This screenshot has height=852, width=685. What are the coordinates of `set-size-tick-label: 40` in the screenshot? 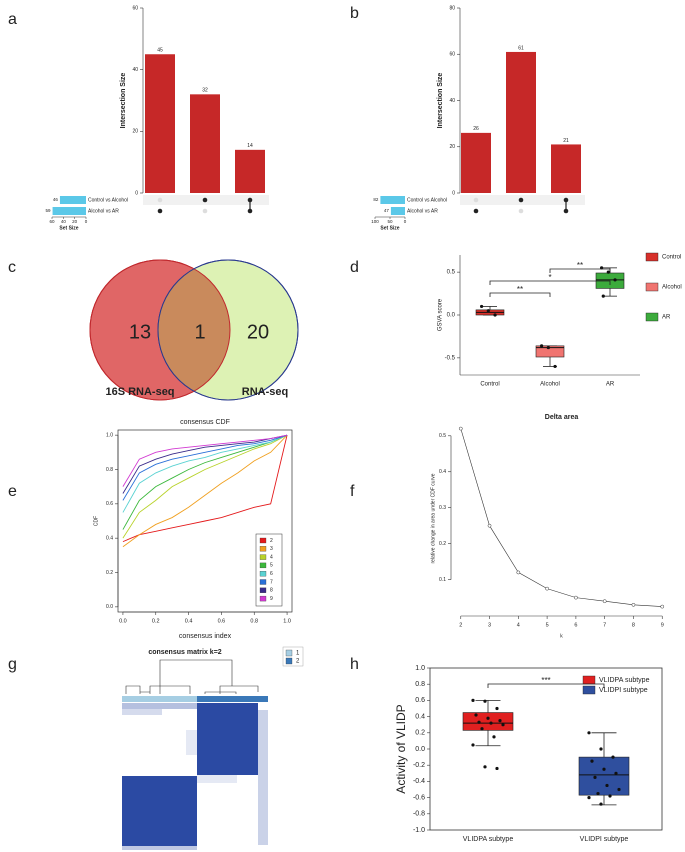 It's located at (64, 221).